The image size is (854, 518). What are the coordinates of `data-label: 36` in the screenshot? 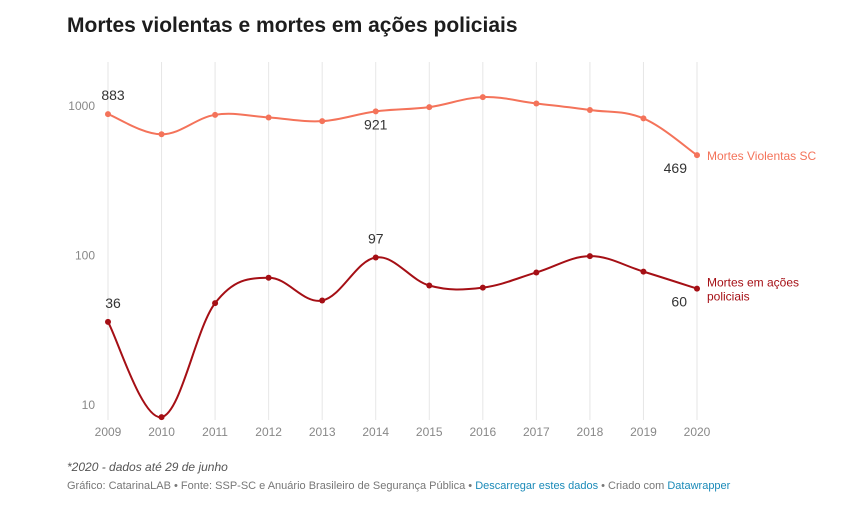 It's located at (113, 303).